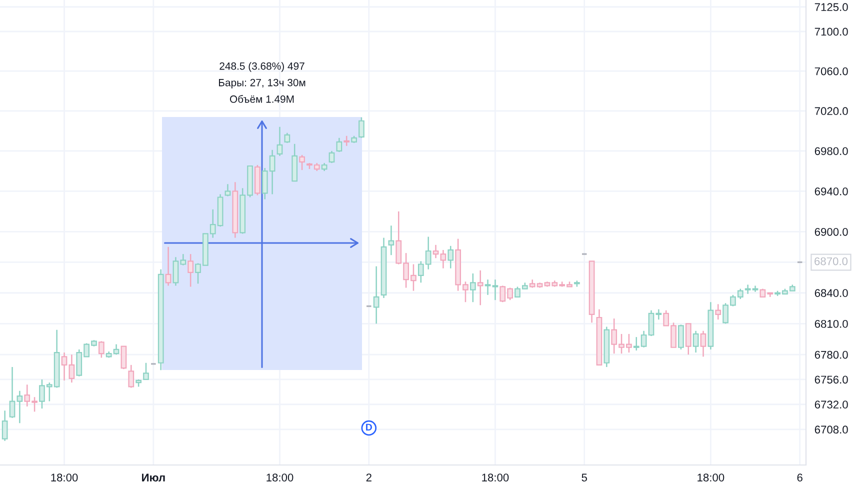 This screenshot has width=854, height=486. What do you see at coordinates (831, 354) in the screenshot?
I see `y-tick-label: 6780.0` at bounding box center [831, 354].